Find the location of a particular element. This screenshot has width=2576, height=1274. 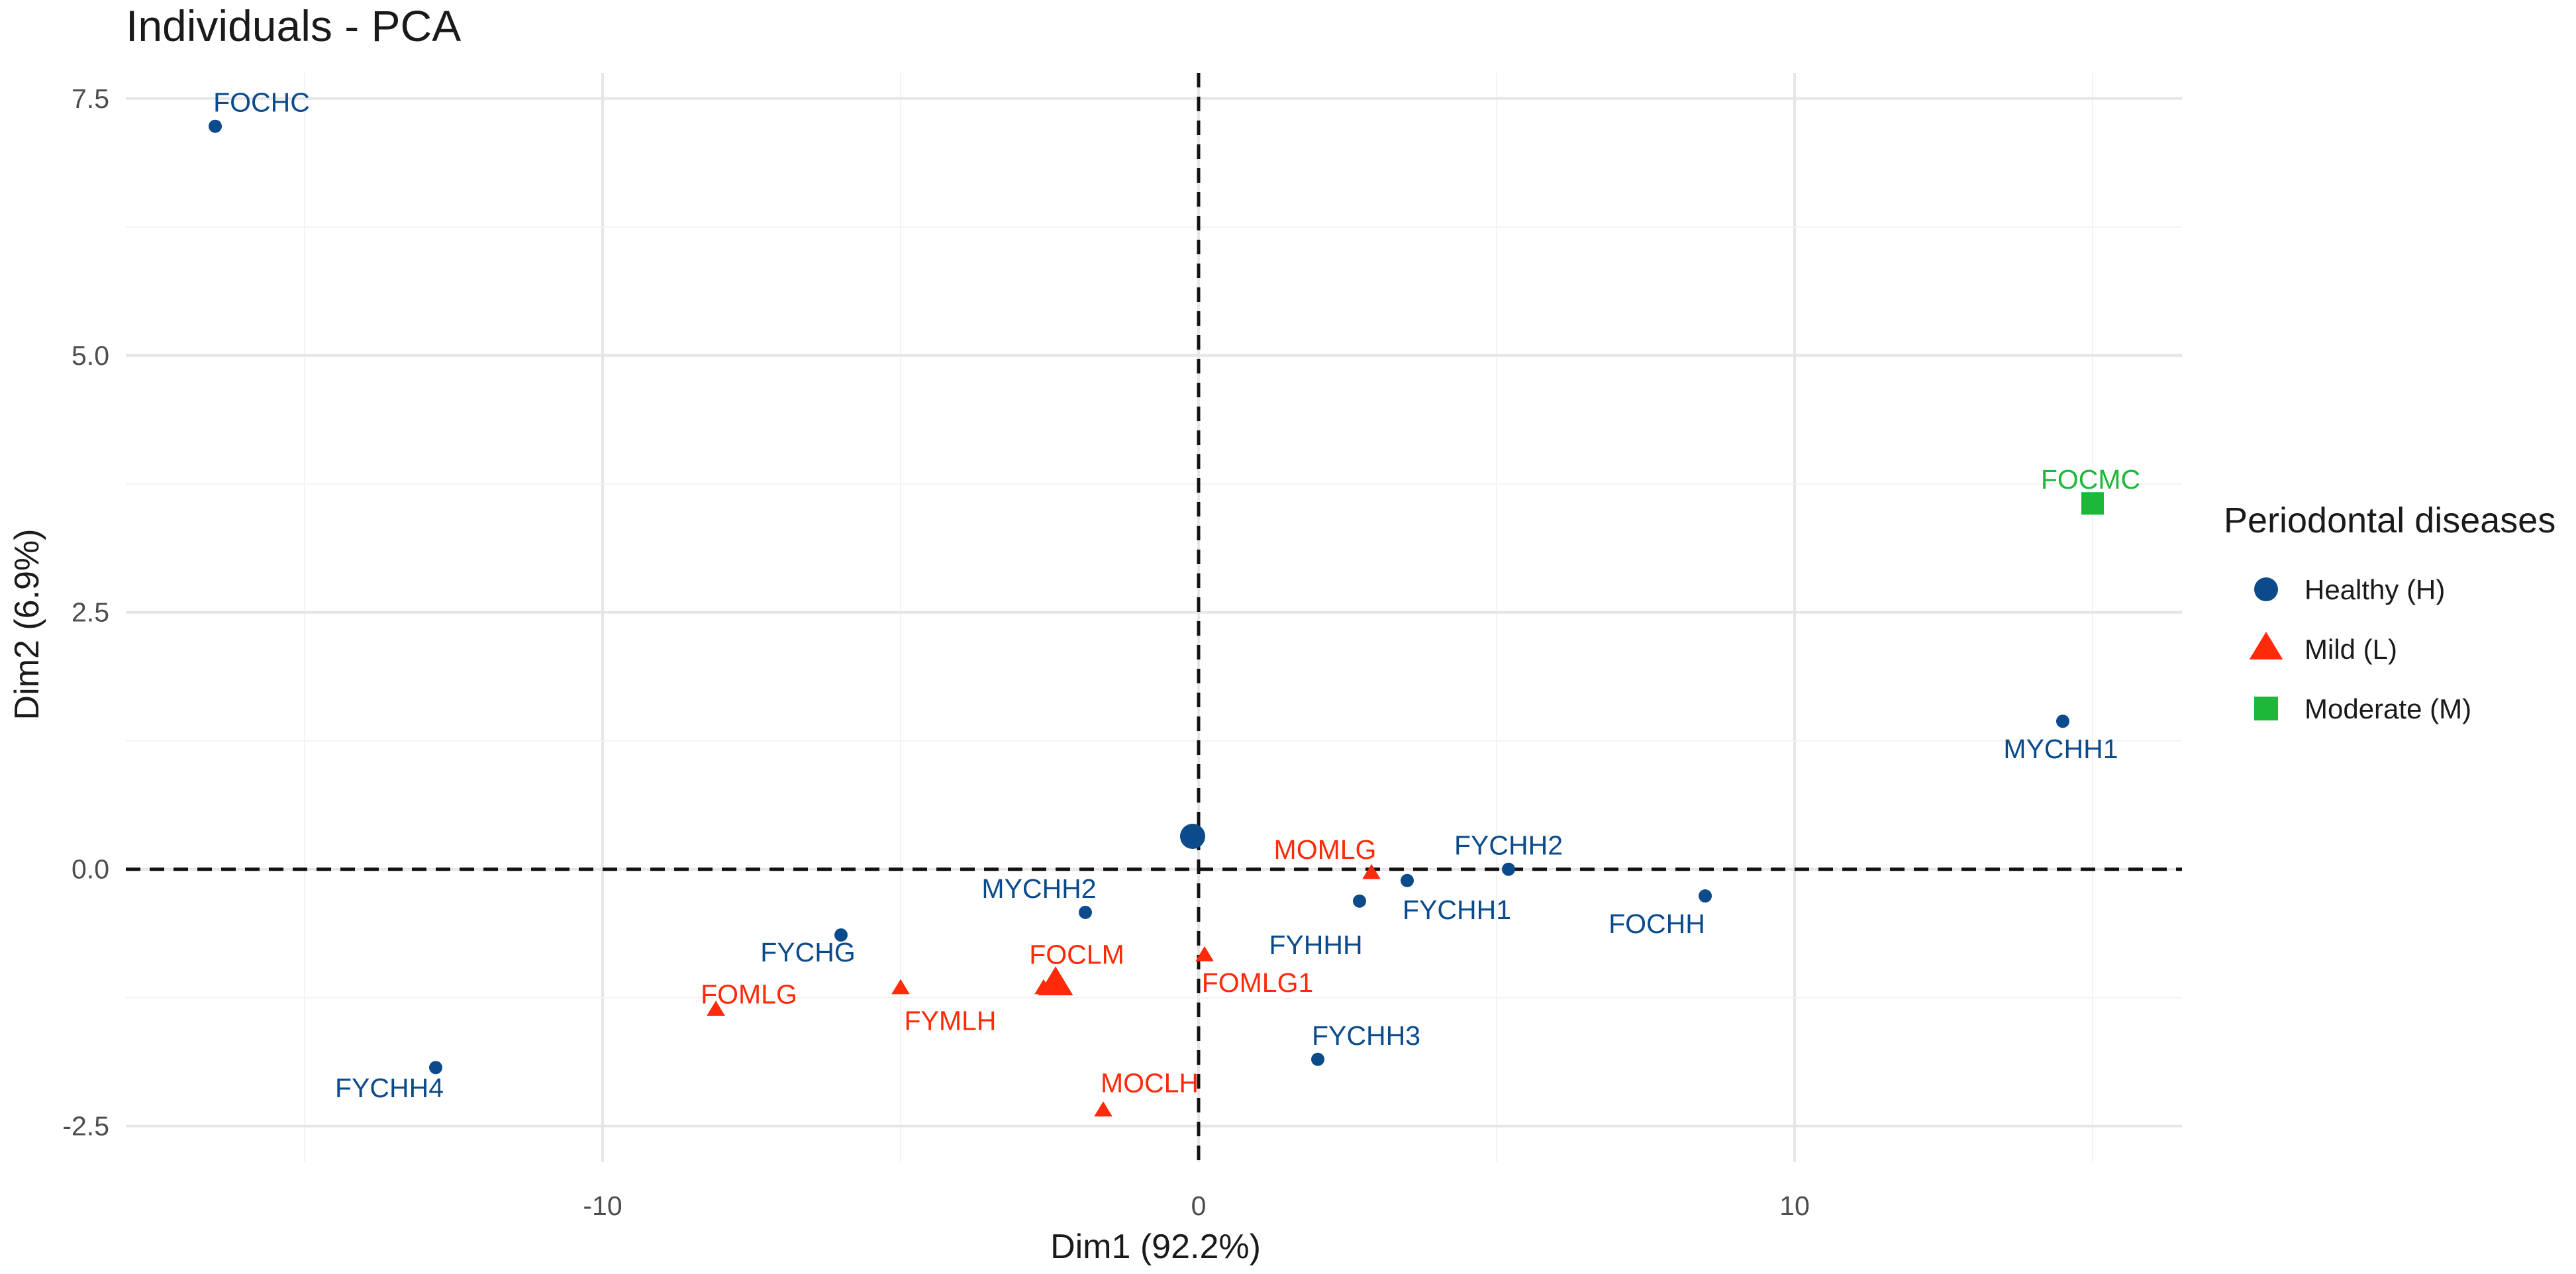

y-tick-label: 5.0 is located at coordinates (90, 355).